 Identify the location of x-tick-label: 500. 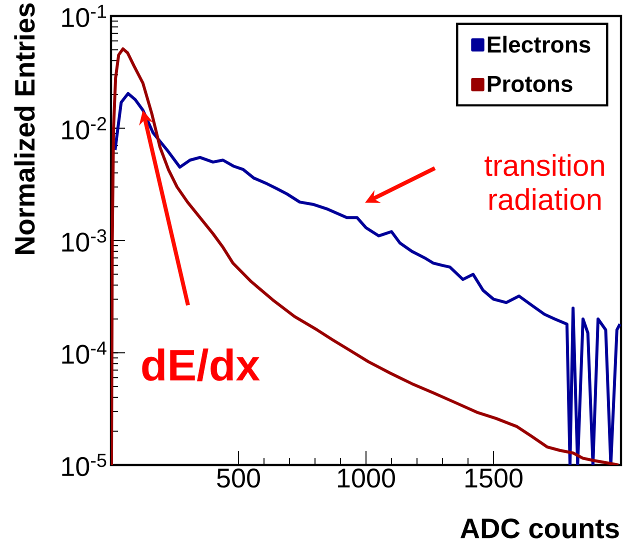
(238, 478).